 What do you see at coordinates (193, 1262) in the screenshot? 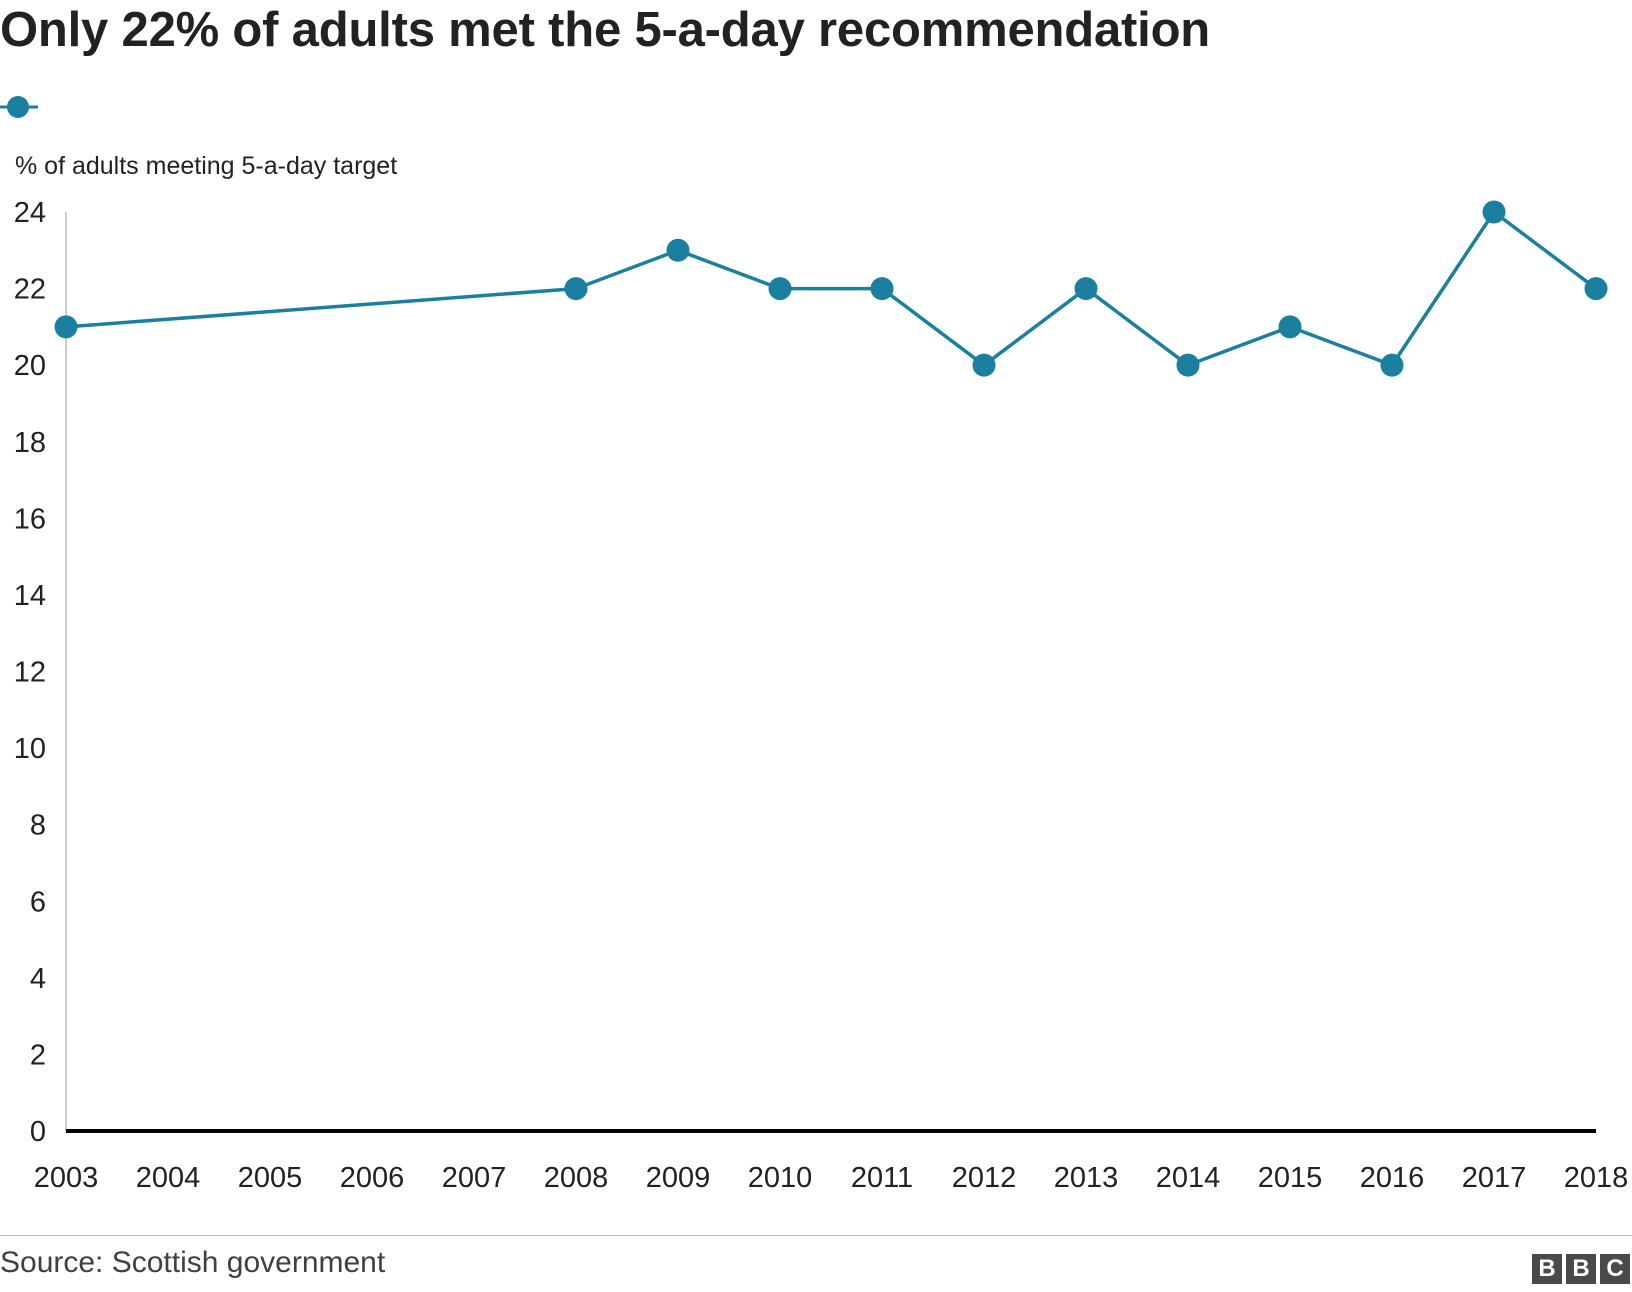
I see `source-note: Source: Scottish government` at bounding box center [193, 1262].